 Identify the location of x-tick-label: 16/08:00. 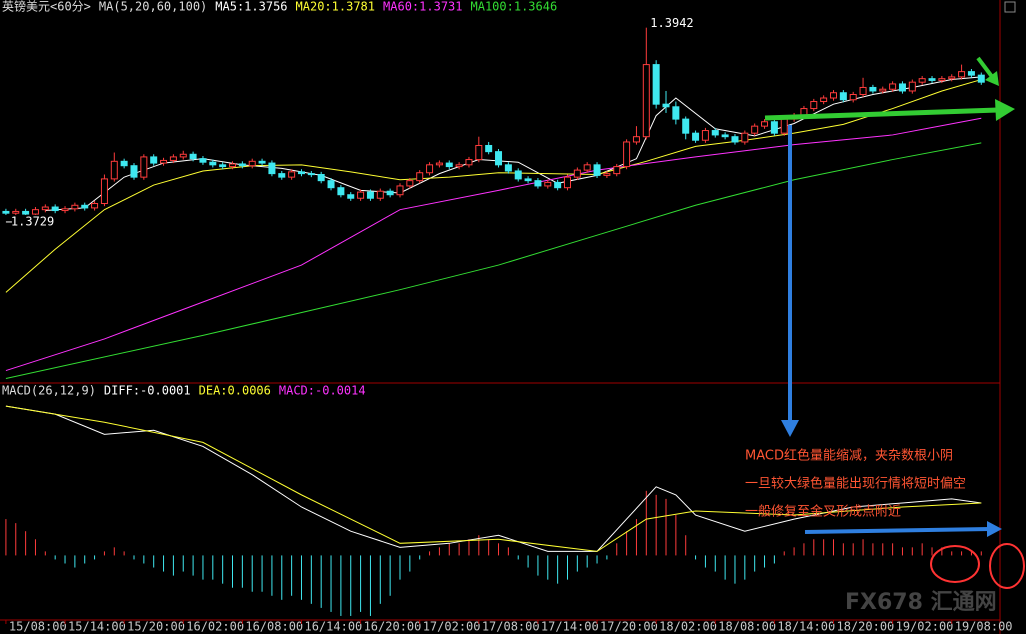
(274, 627).